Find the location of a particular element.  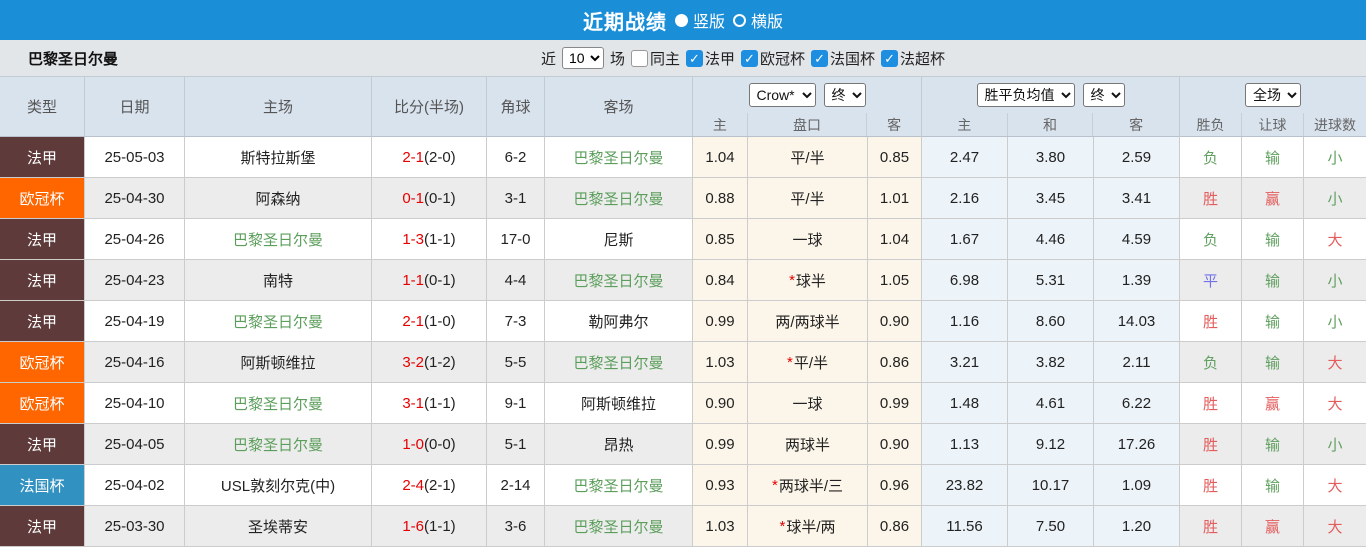

home-team: 阿森纳 is located at coordinates (278, 198).